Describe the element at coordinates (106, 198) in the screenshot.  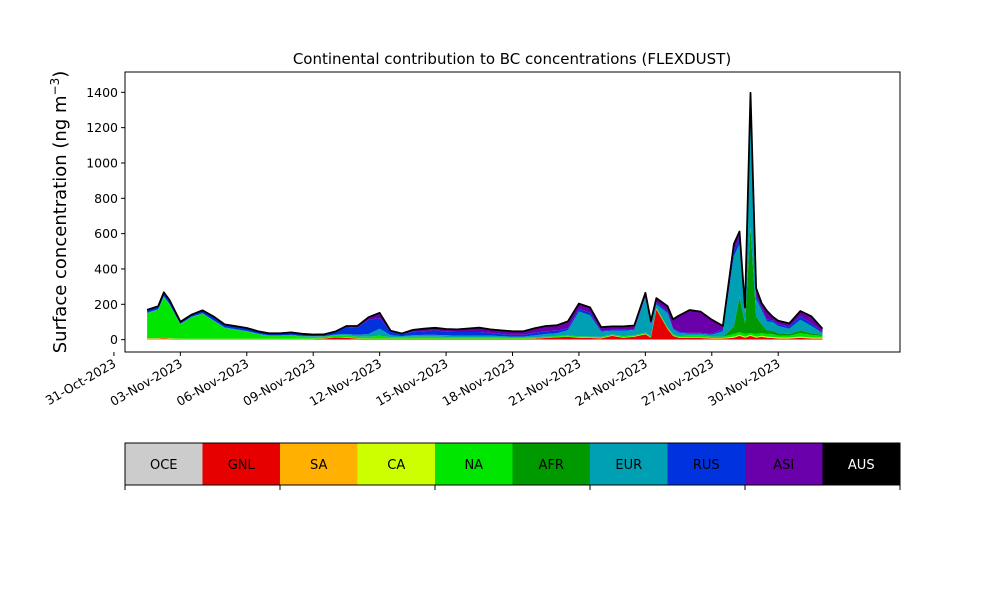
I see `y-tick-label: 800` at that location.